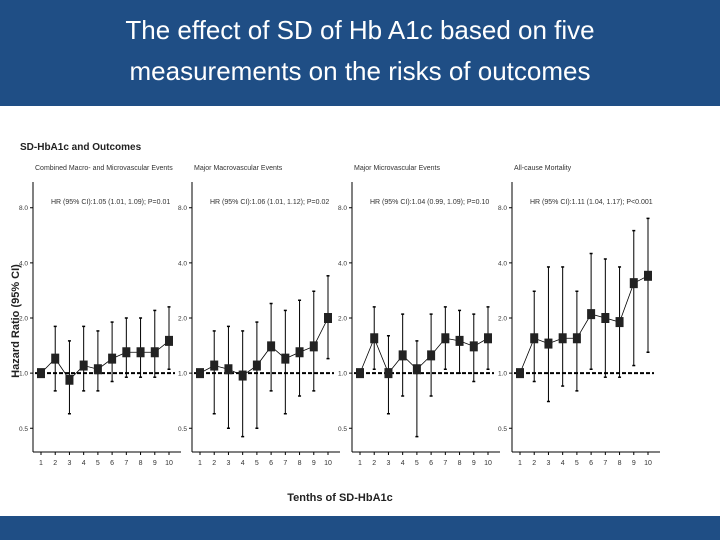  I want to click on panel-title: Combined Macro- and Microvascular Events, so click(104, 168).